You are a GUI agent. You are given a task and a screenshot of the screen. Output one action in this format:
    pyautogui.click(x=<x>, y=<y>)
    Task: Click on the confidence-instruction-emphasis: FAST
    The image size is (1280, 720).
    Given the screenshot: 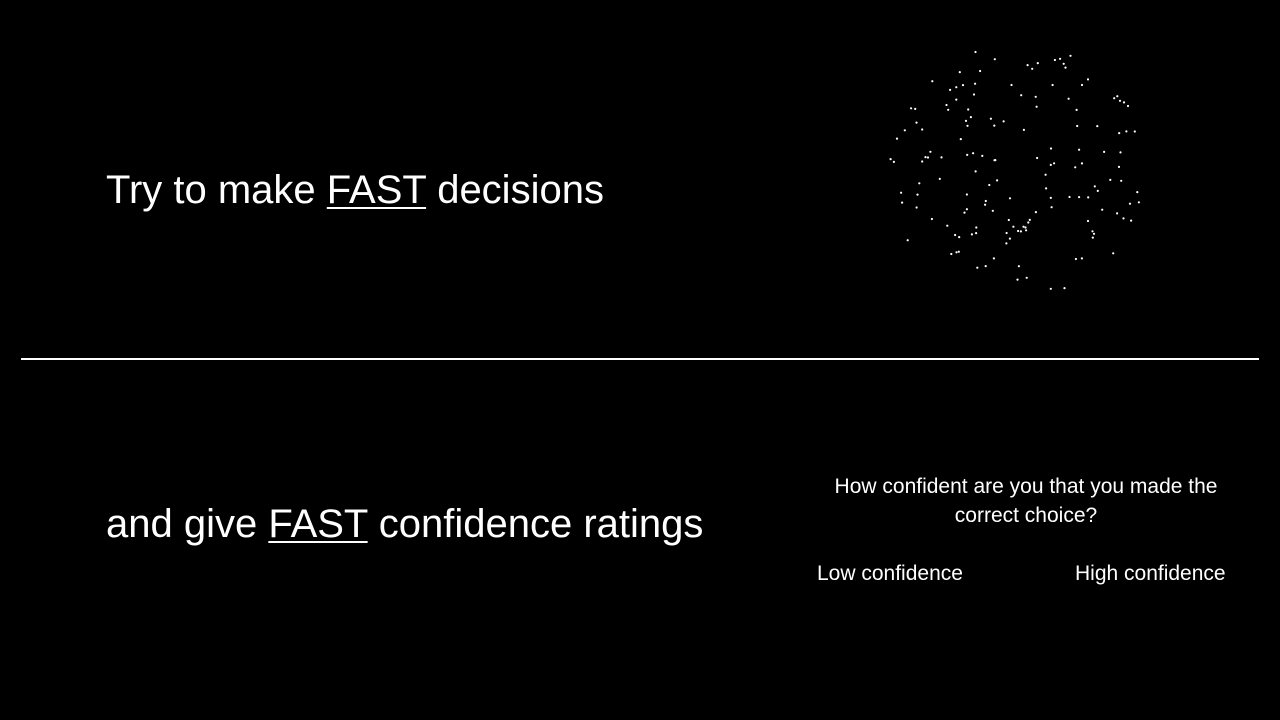 What is the action you would take?
    pyautogui.click(x=318, y=524)
    